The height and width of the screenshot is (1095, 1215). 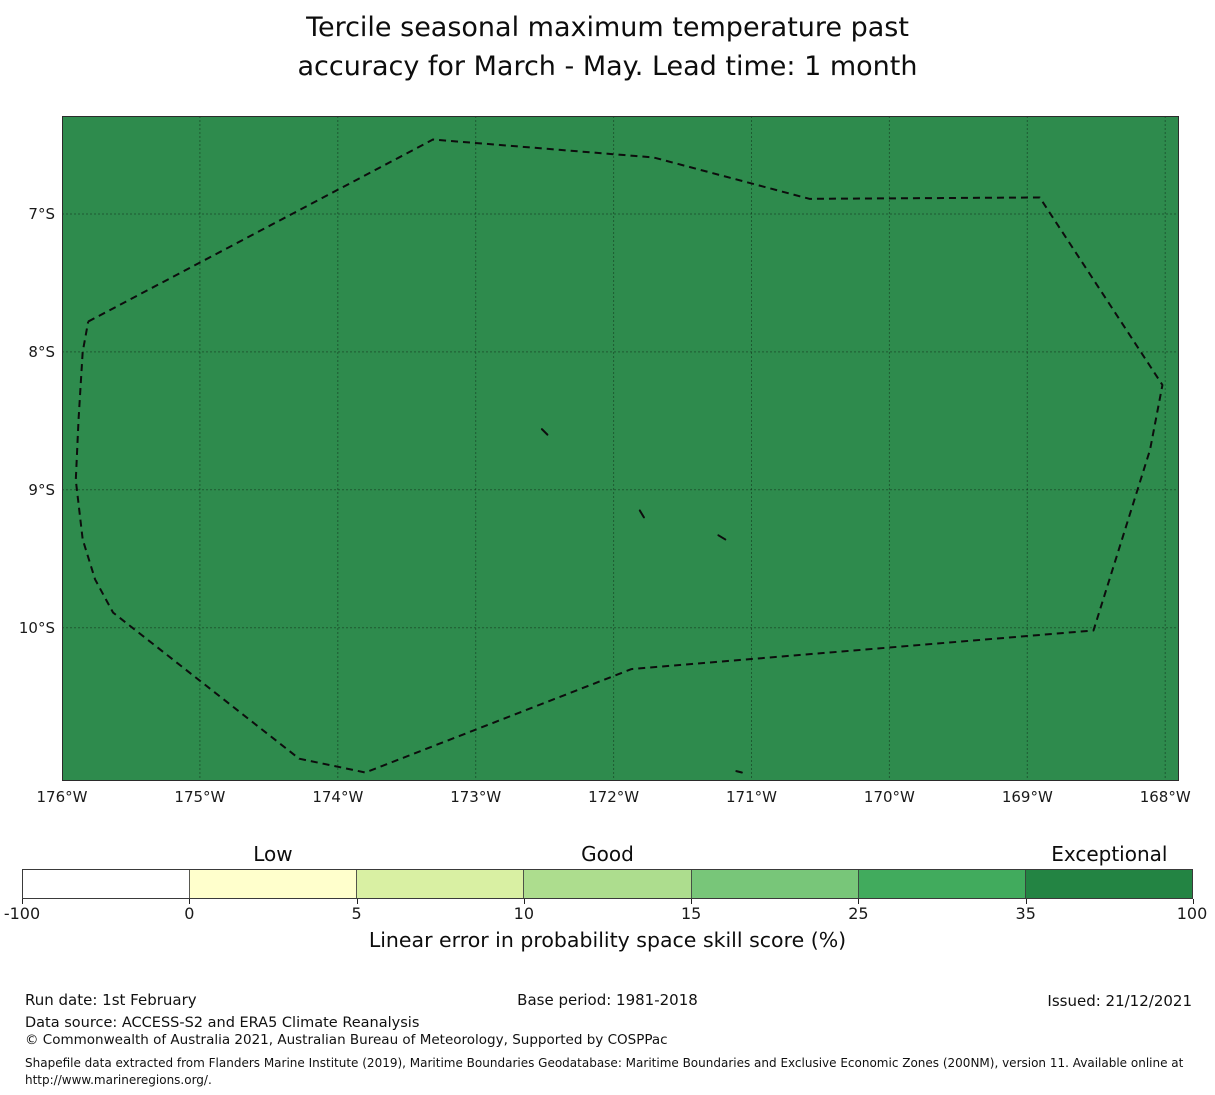 I want to click on colorbar-tick-label: 0, so click(x=189, y=913).